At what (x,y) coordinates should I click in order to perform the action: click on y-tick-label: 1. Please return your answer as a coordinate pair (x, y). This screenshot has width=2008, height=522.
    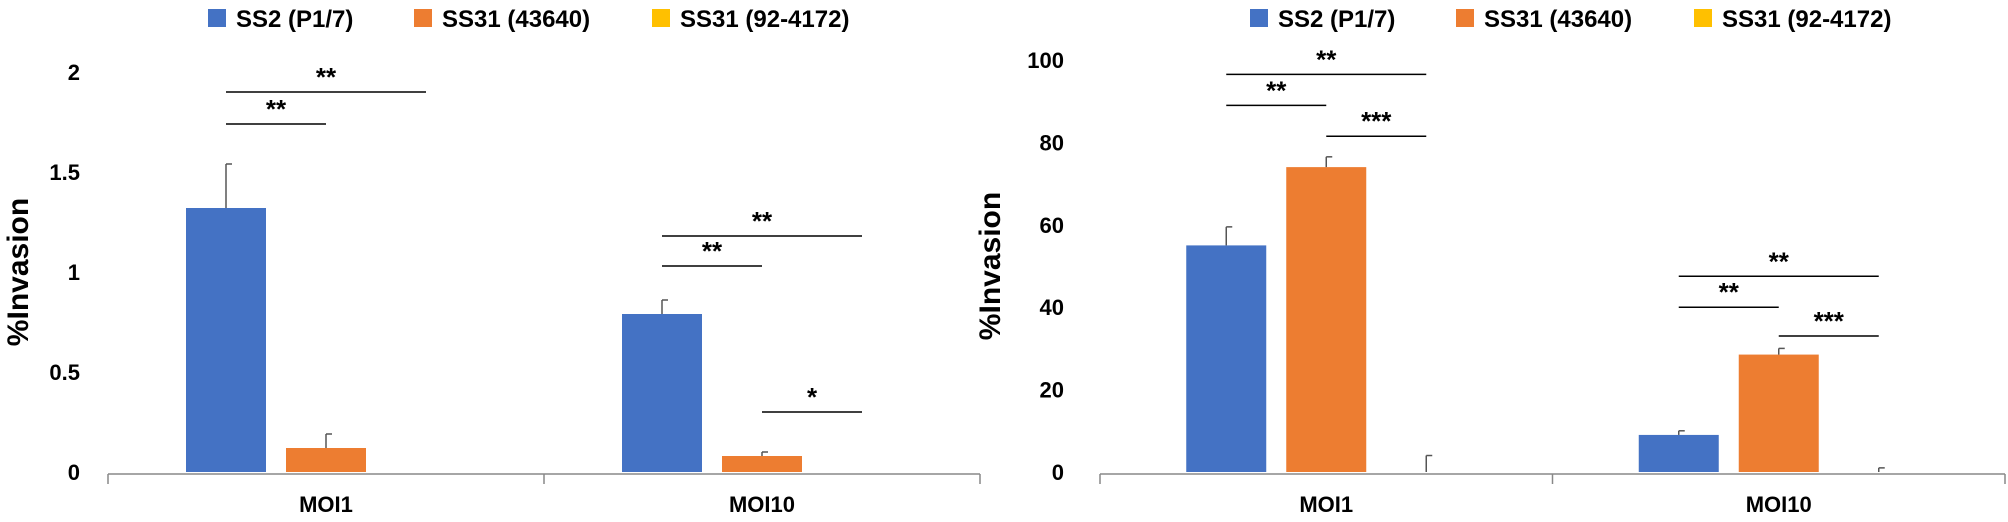
    Looking at the image, I should click on (74, 272).